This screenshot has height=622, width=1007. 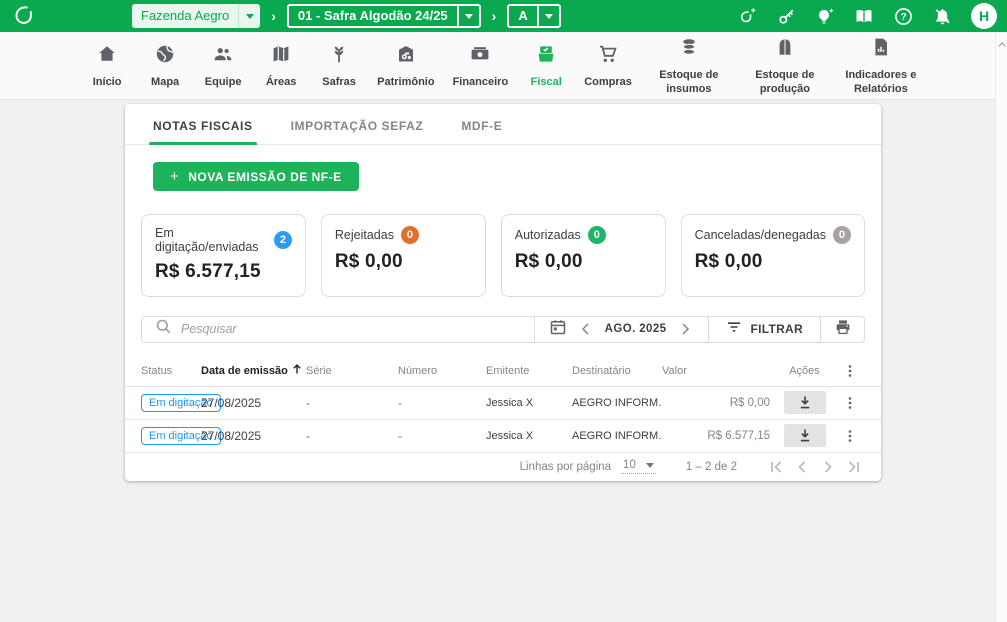 I want to click on cell-serie: -, so click(x=308, y=435).